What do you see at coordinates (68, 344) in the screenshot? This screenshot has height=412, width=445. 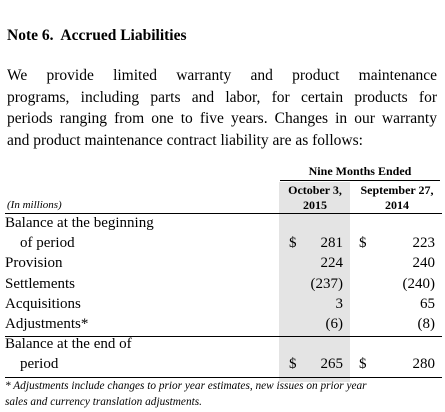 I see `row-label: Balance at the end of` at bounding box center [68, 344].